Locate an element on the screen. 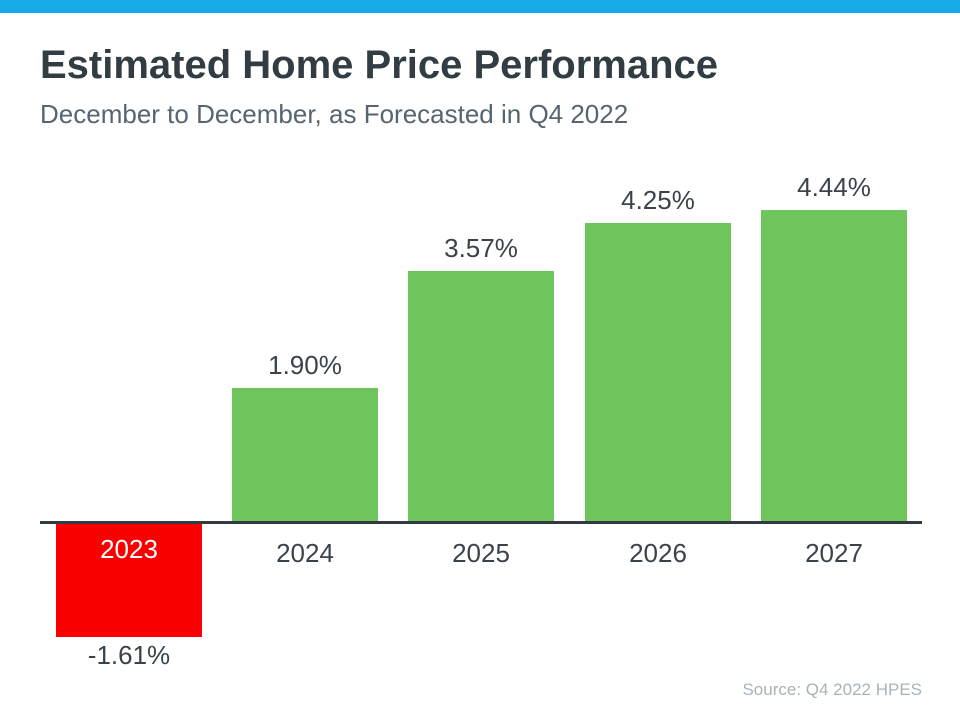  bar-2023 is located at coordinates (129, 580).